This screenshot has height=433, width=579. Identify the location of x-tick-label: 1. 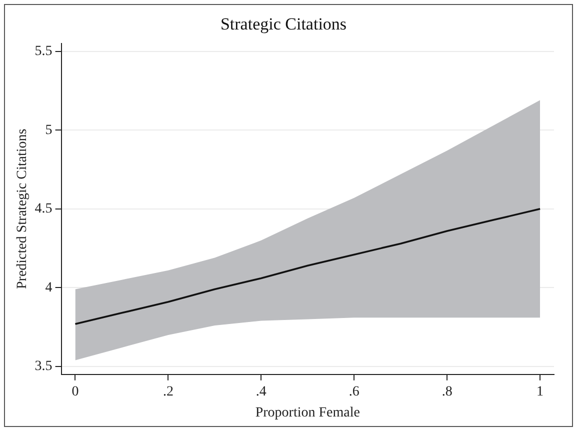
(540, 392).